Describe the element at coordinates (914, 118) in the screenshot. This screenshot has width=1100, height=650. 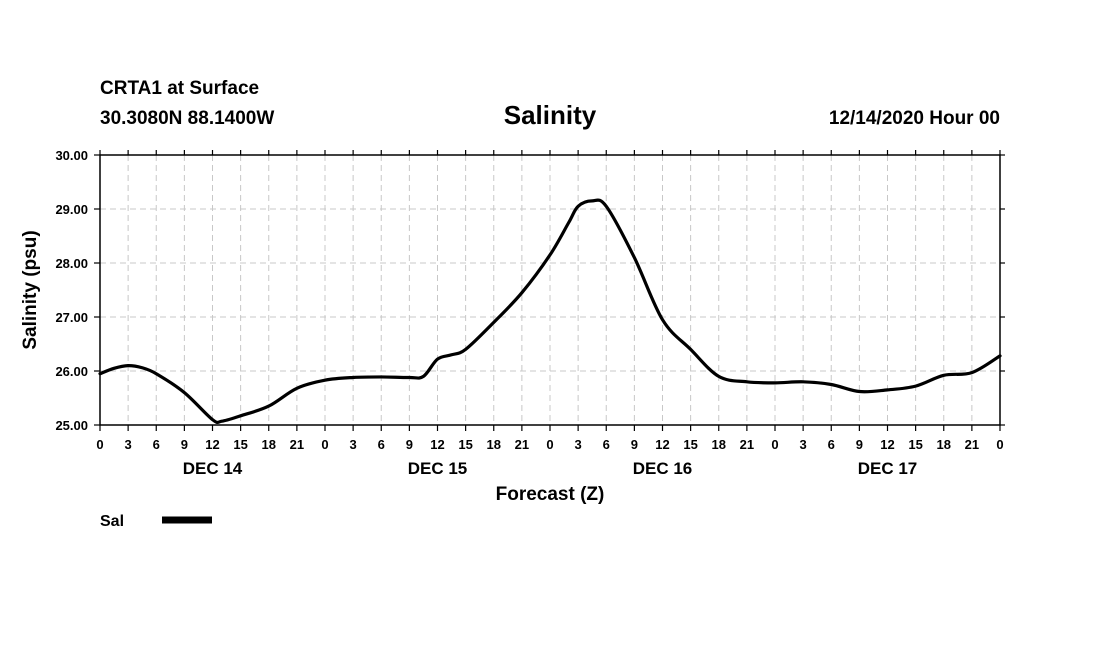
I see `run-label: 12/14/2020 Hour 00` at that location.